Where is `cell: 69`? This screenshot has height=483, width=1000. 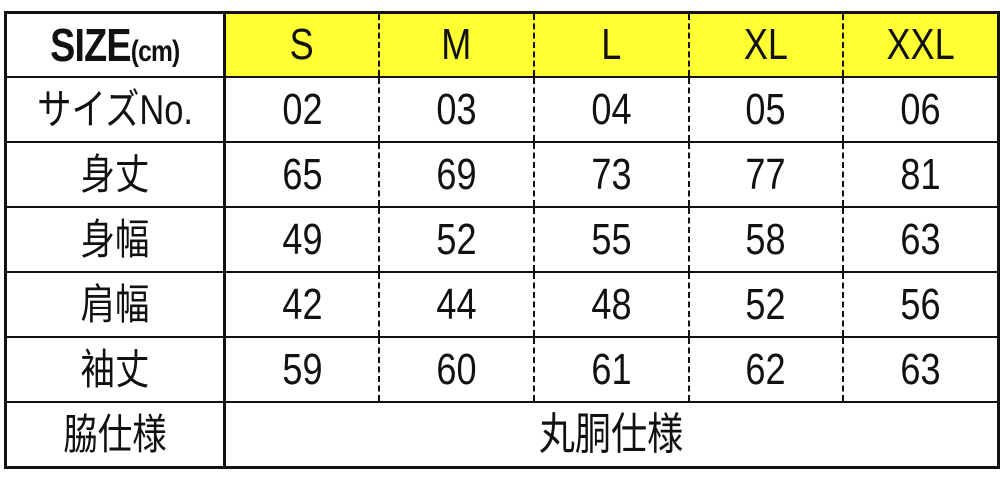
cell: 69 is located at coordinates (456, 174).